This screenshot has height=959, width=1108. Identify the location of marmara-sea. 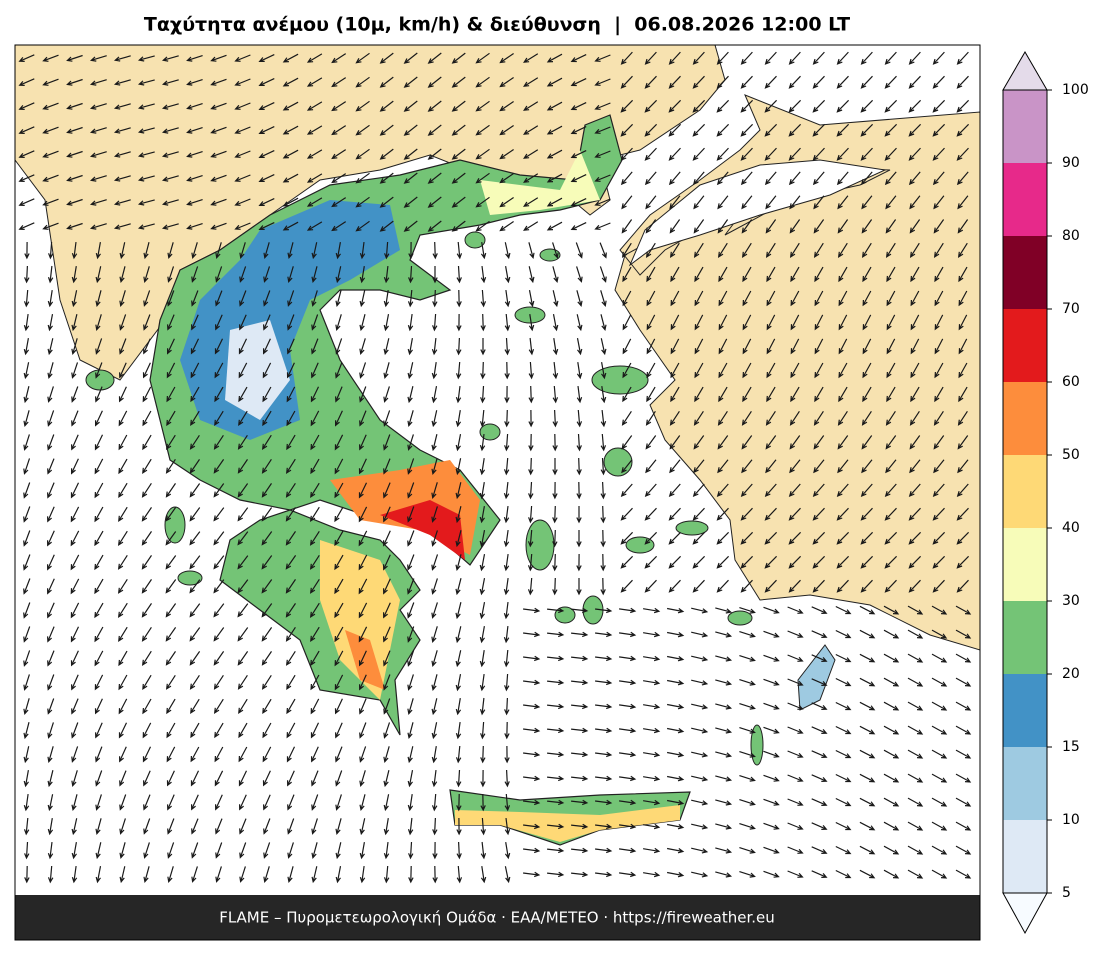
(757, 213).